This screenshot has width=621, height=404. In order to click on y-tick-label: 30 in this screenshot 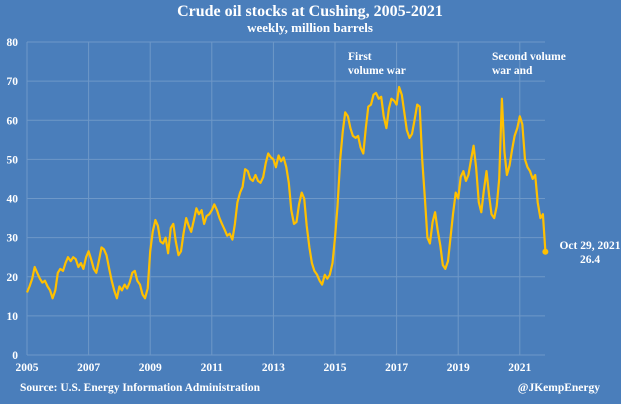, I will do `click(13, 239)`.